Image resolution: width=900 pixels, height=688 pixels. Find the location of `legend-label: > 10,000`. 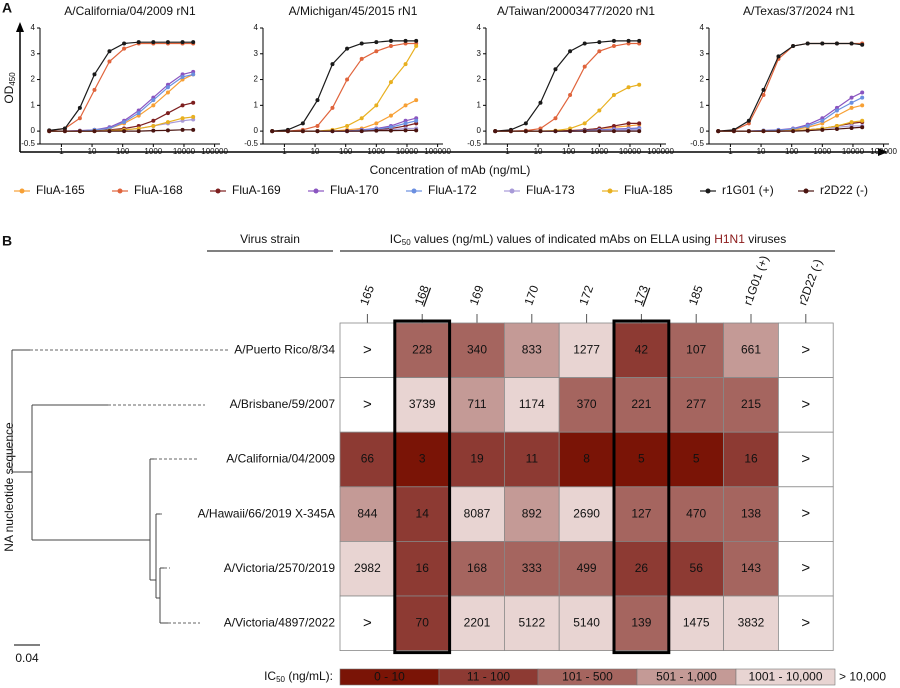

legend-label: > 10,000 is located at coordinates (862, 677).